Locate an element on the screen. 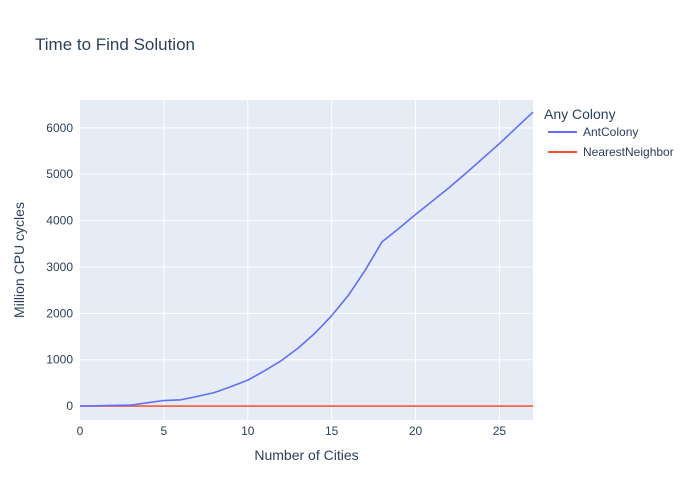 This screenshot has width=700, height=500. y-tick-labels: 0 1000 2000 3000 4000 5000 6000 is located at coordinates (59, 267).